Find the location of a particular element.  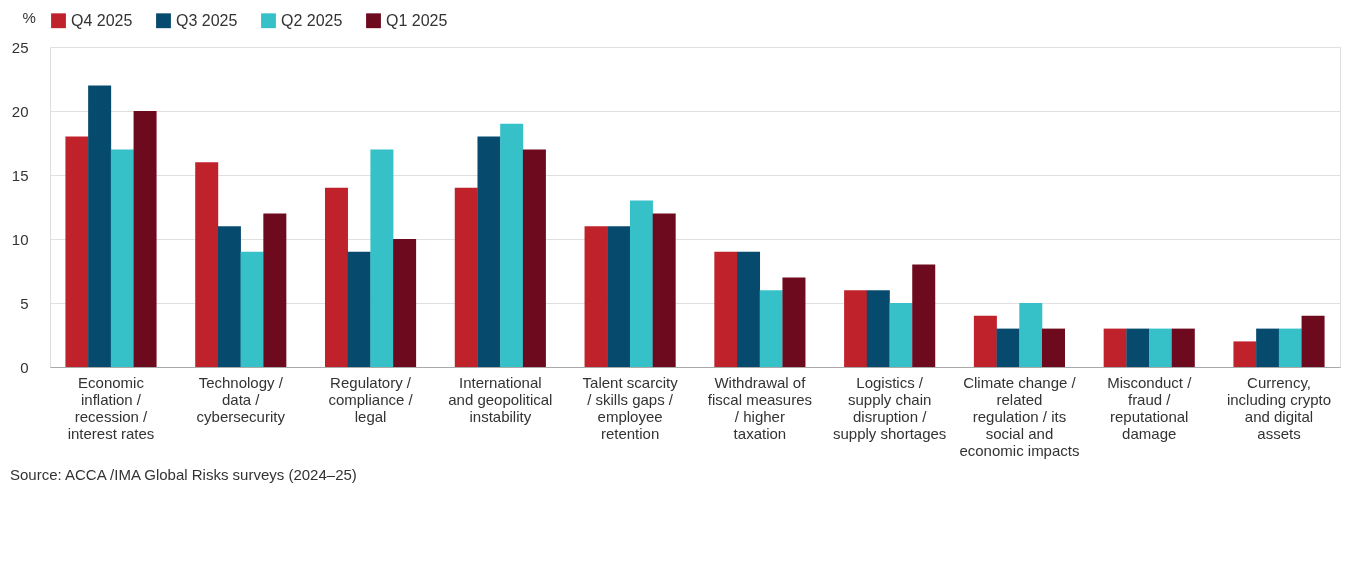

source-note: Source: ACCA /IMA Global Risks surveys (2024–25) is located at coordinates (183, 474).